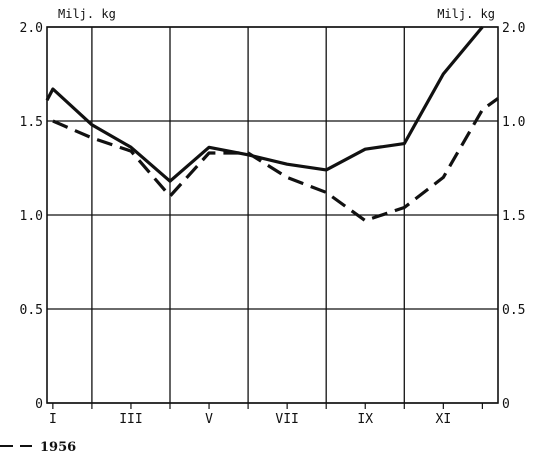 Image resolution: width=551 pixels, height=457 pixels. Describe the element at coordinates (31, 310) in the screenshot. I see `y-tick-label-left: 0.5` at that location.